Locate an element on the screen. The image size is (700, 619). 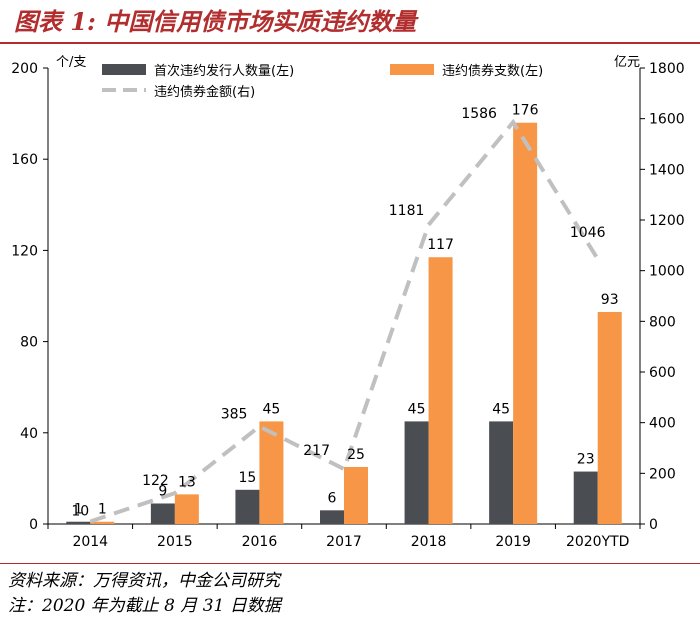
y-left-tick-label: 40 is located at coordinates (29, 434).